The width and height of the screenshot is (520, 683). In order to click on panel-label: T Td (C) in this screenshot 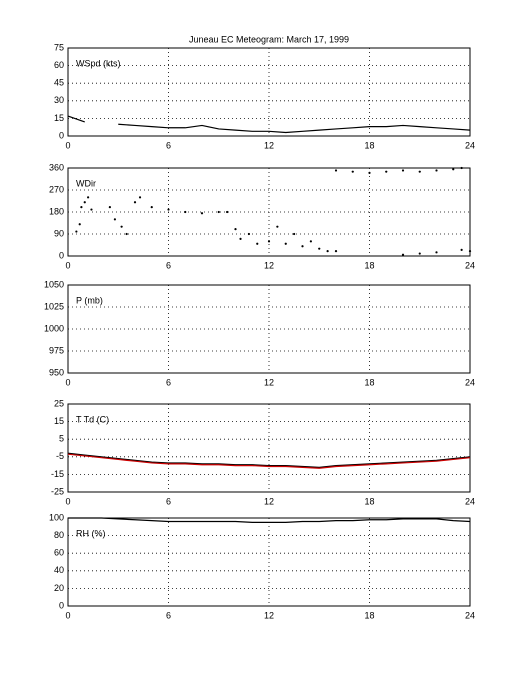, I will do `click(92, 419)`.